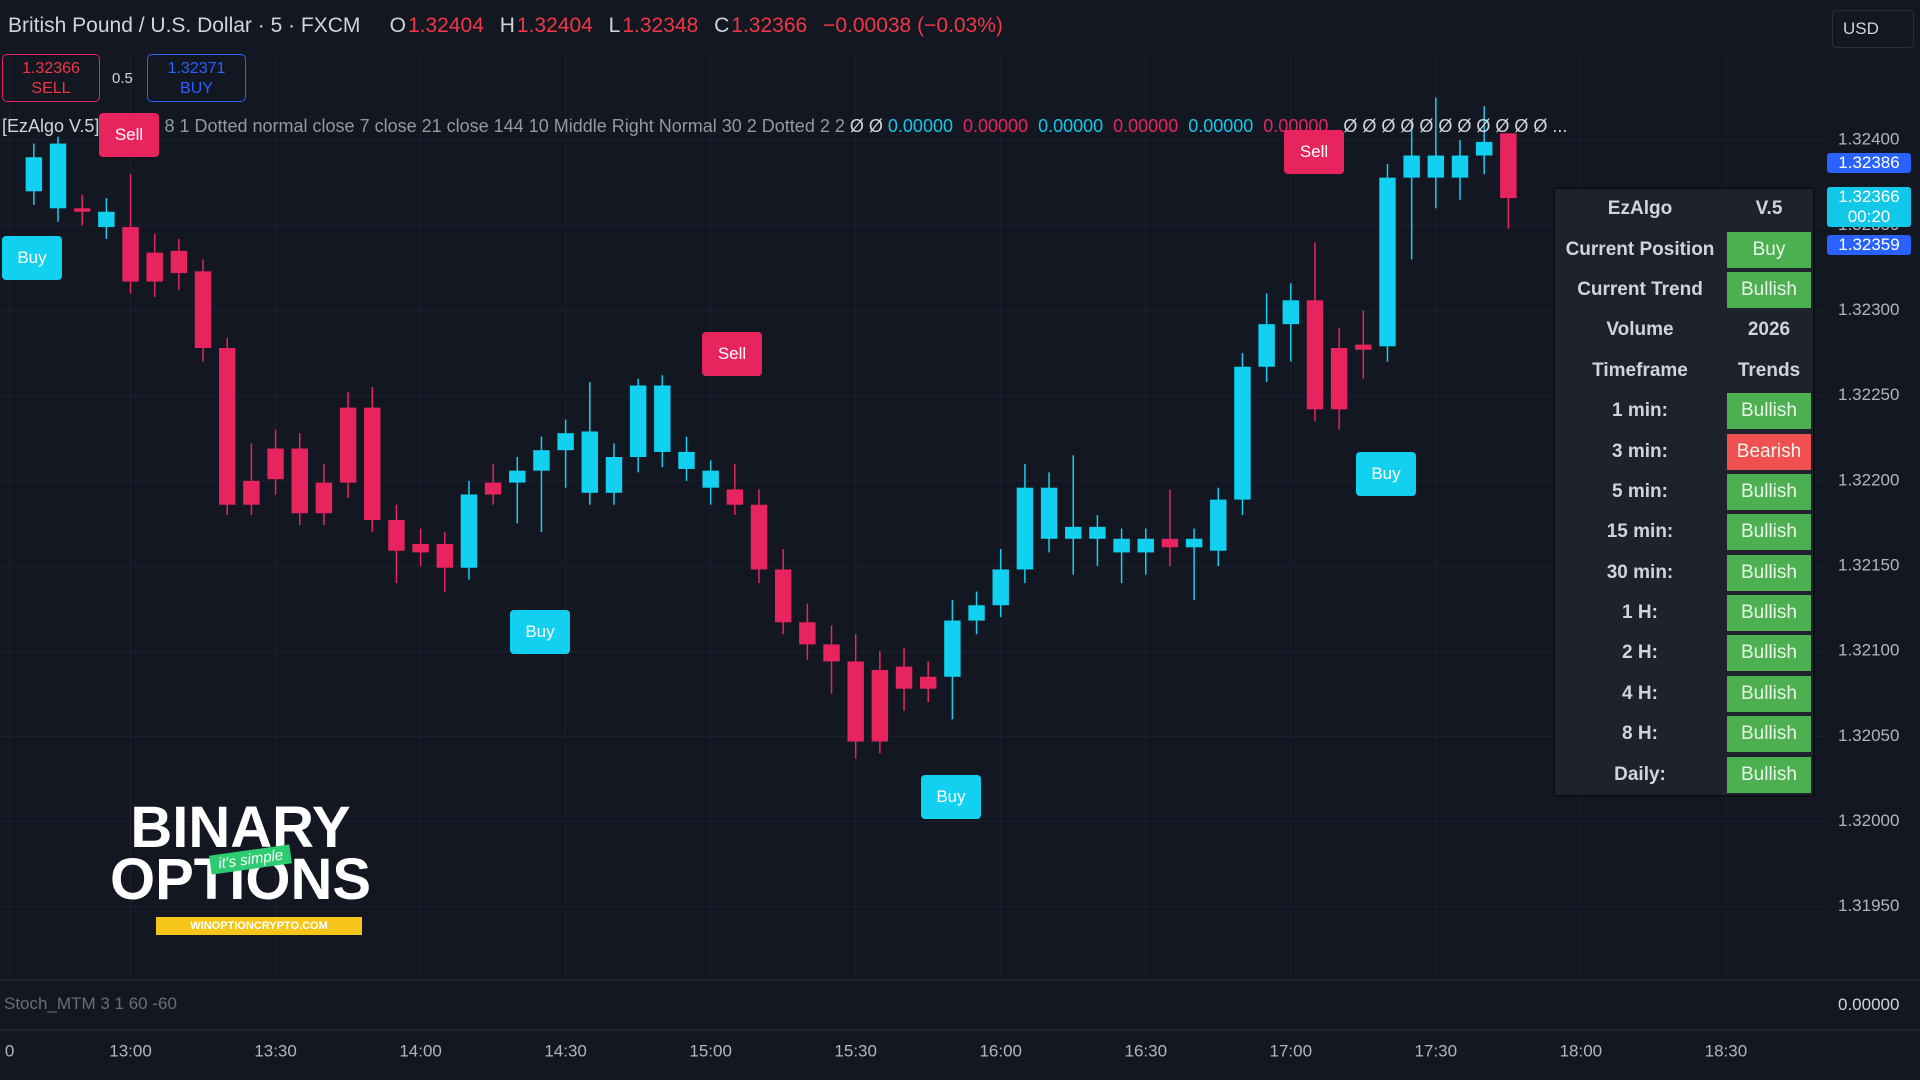 The image size is (1920, 1080). Describe the element at coordinates (1145, 1050) in the screenshot. I see `x-tick-label: 16:30` at that location.